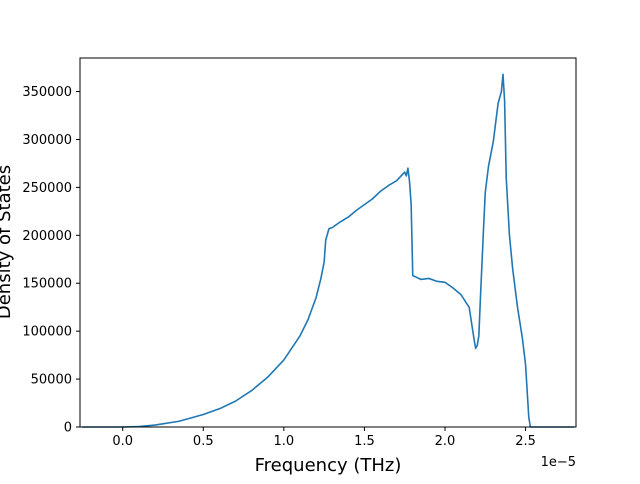  Describe the element at coordinates (47, 188) in the screenshot. I see `y-tick-label: 250000` at that location.